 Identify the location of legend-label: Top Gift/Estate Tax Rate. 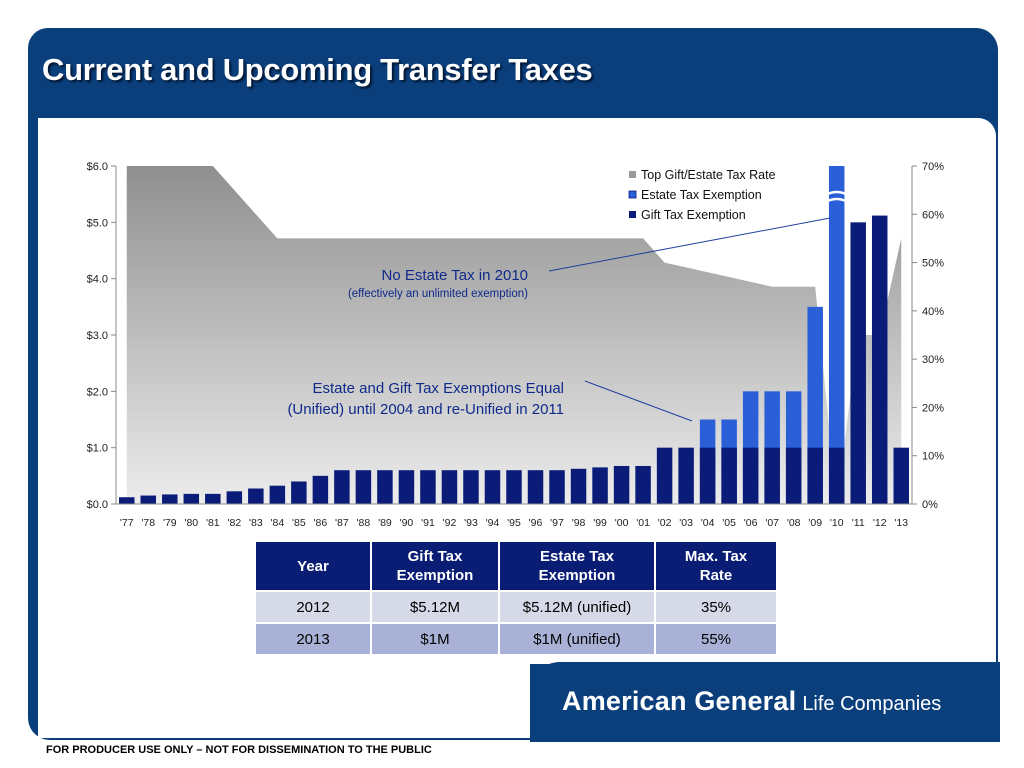
(708, 175).